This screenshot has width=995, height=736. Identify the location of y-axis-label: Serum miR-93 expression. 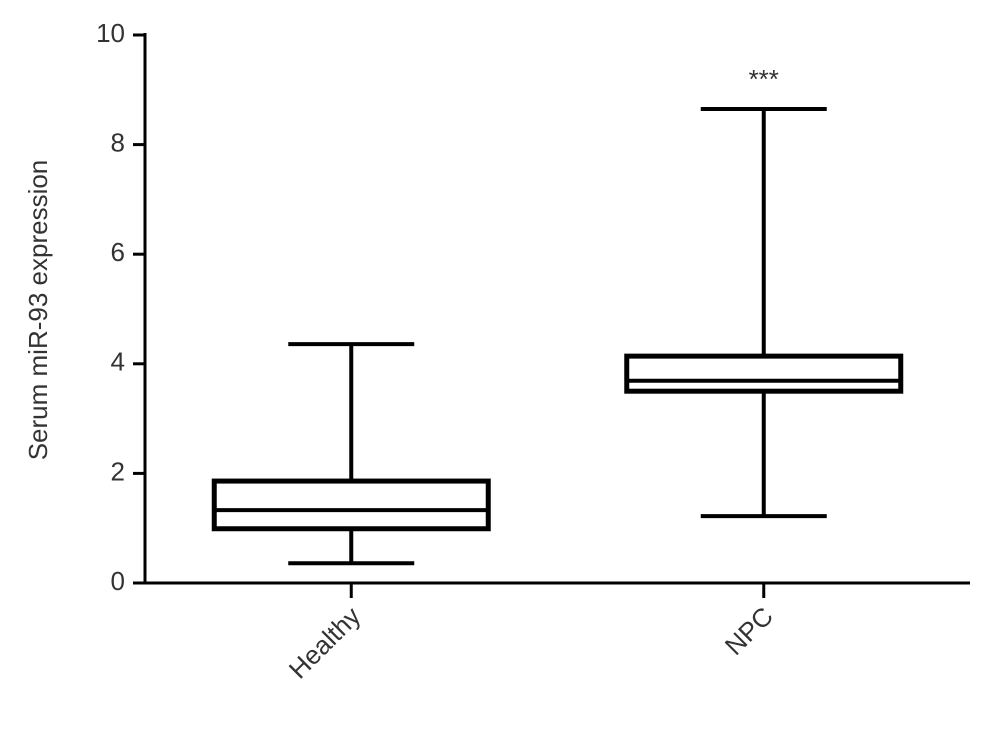
(38, 310).